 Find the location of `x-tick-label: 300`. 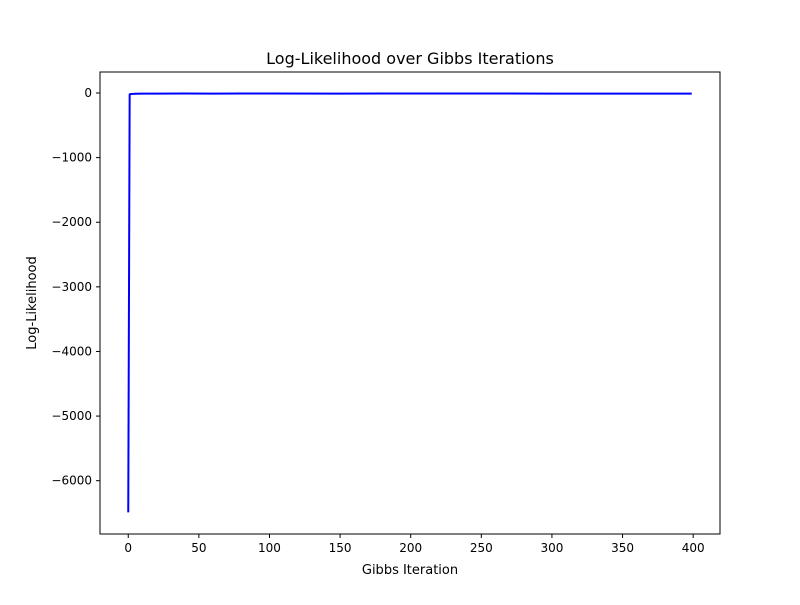

x-tick-label: 300 is located at coordinates (551, 548).